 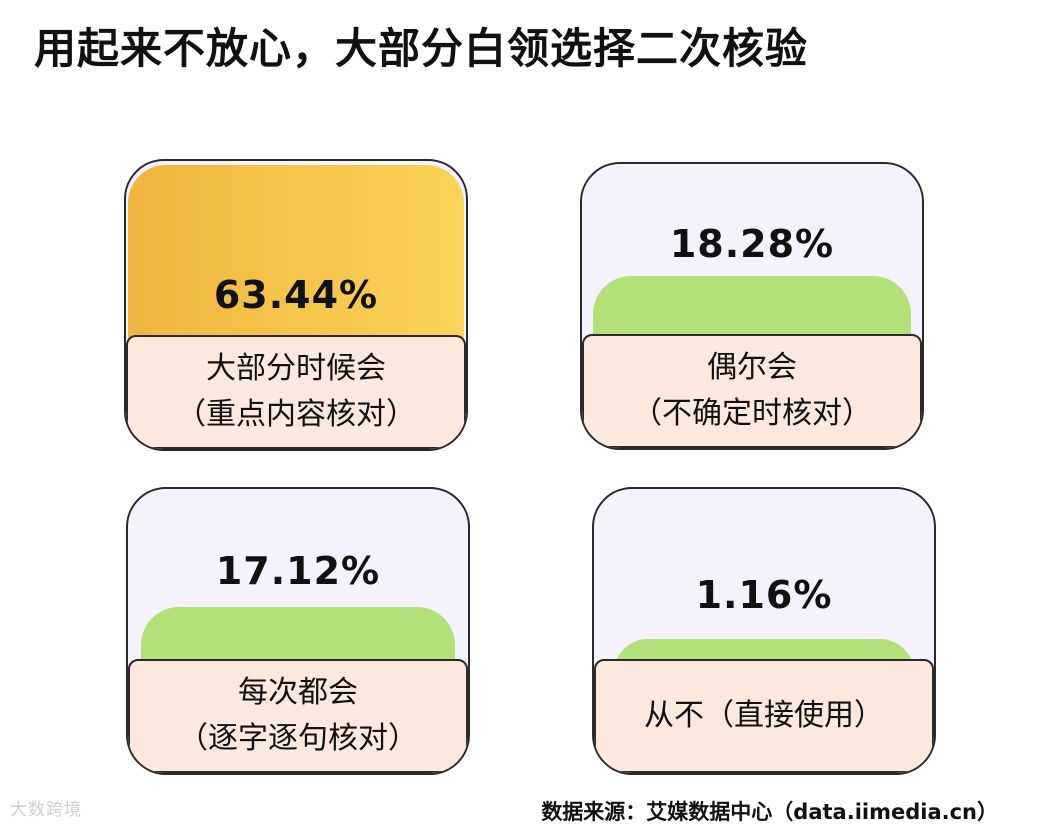 I want to click on card-occasionally: 18.28% 偶尔会 （不确定时核对）, so click(x=752, y=306).